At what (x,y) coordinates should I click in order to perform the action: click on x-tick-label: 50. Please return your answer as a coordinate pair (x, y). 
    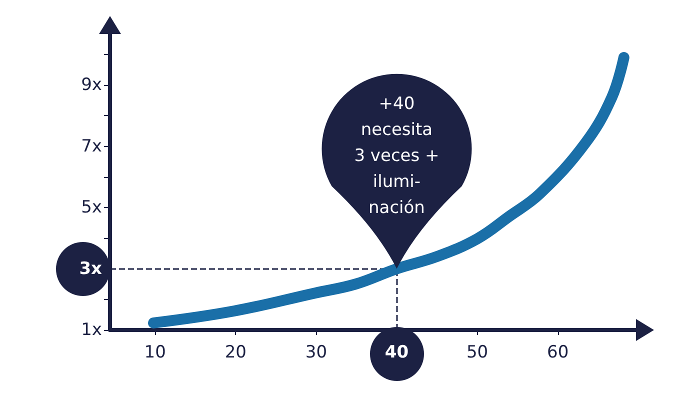
    Looking at the image, I should click on (477, 352).